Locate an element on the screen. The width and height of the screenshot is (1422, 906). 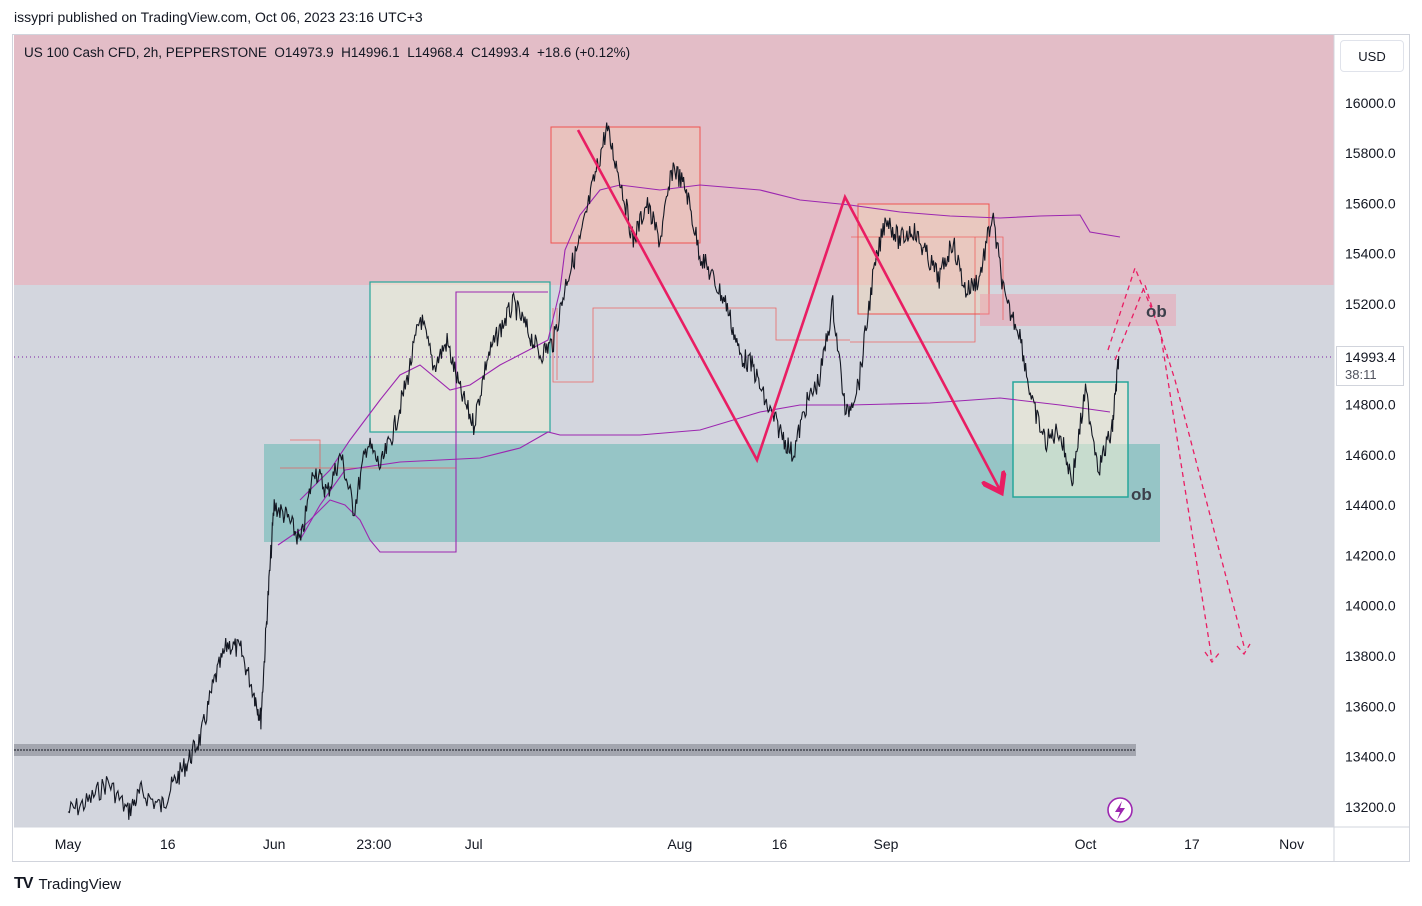
x-tick-label: Nov is located at coordinates (1291, 844).